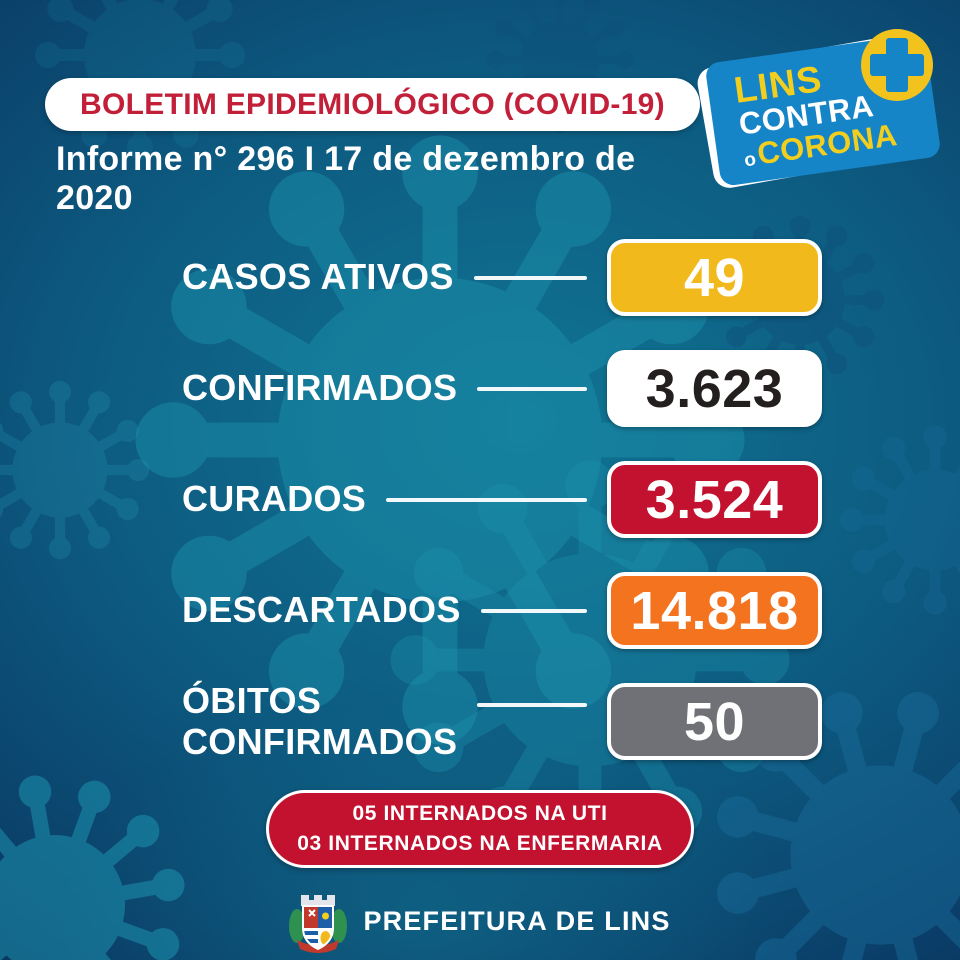  I want to click on stat-value: 50, so click(714, 721).